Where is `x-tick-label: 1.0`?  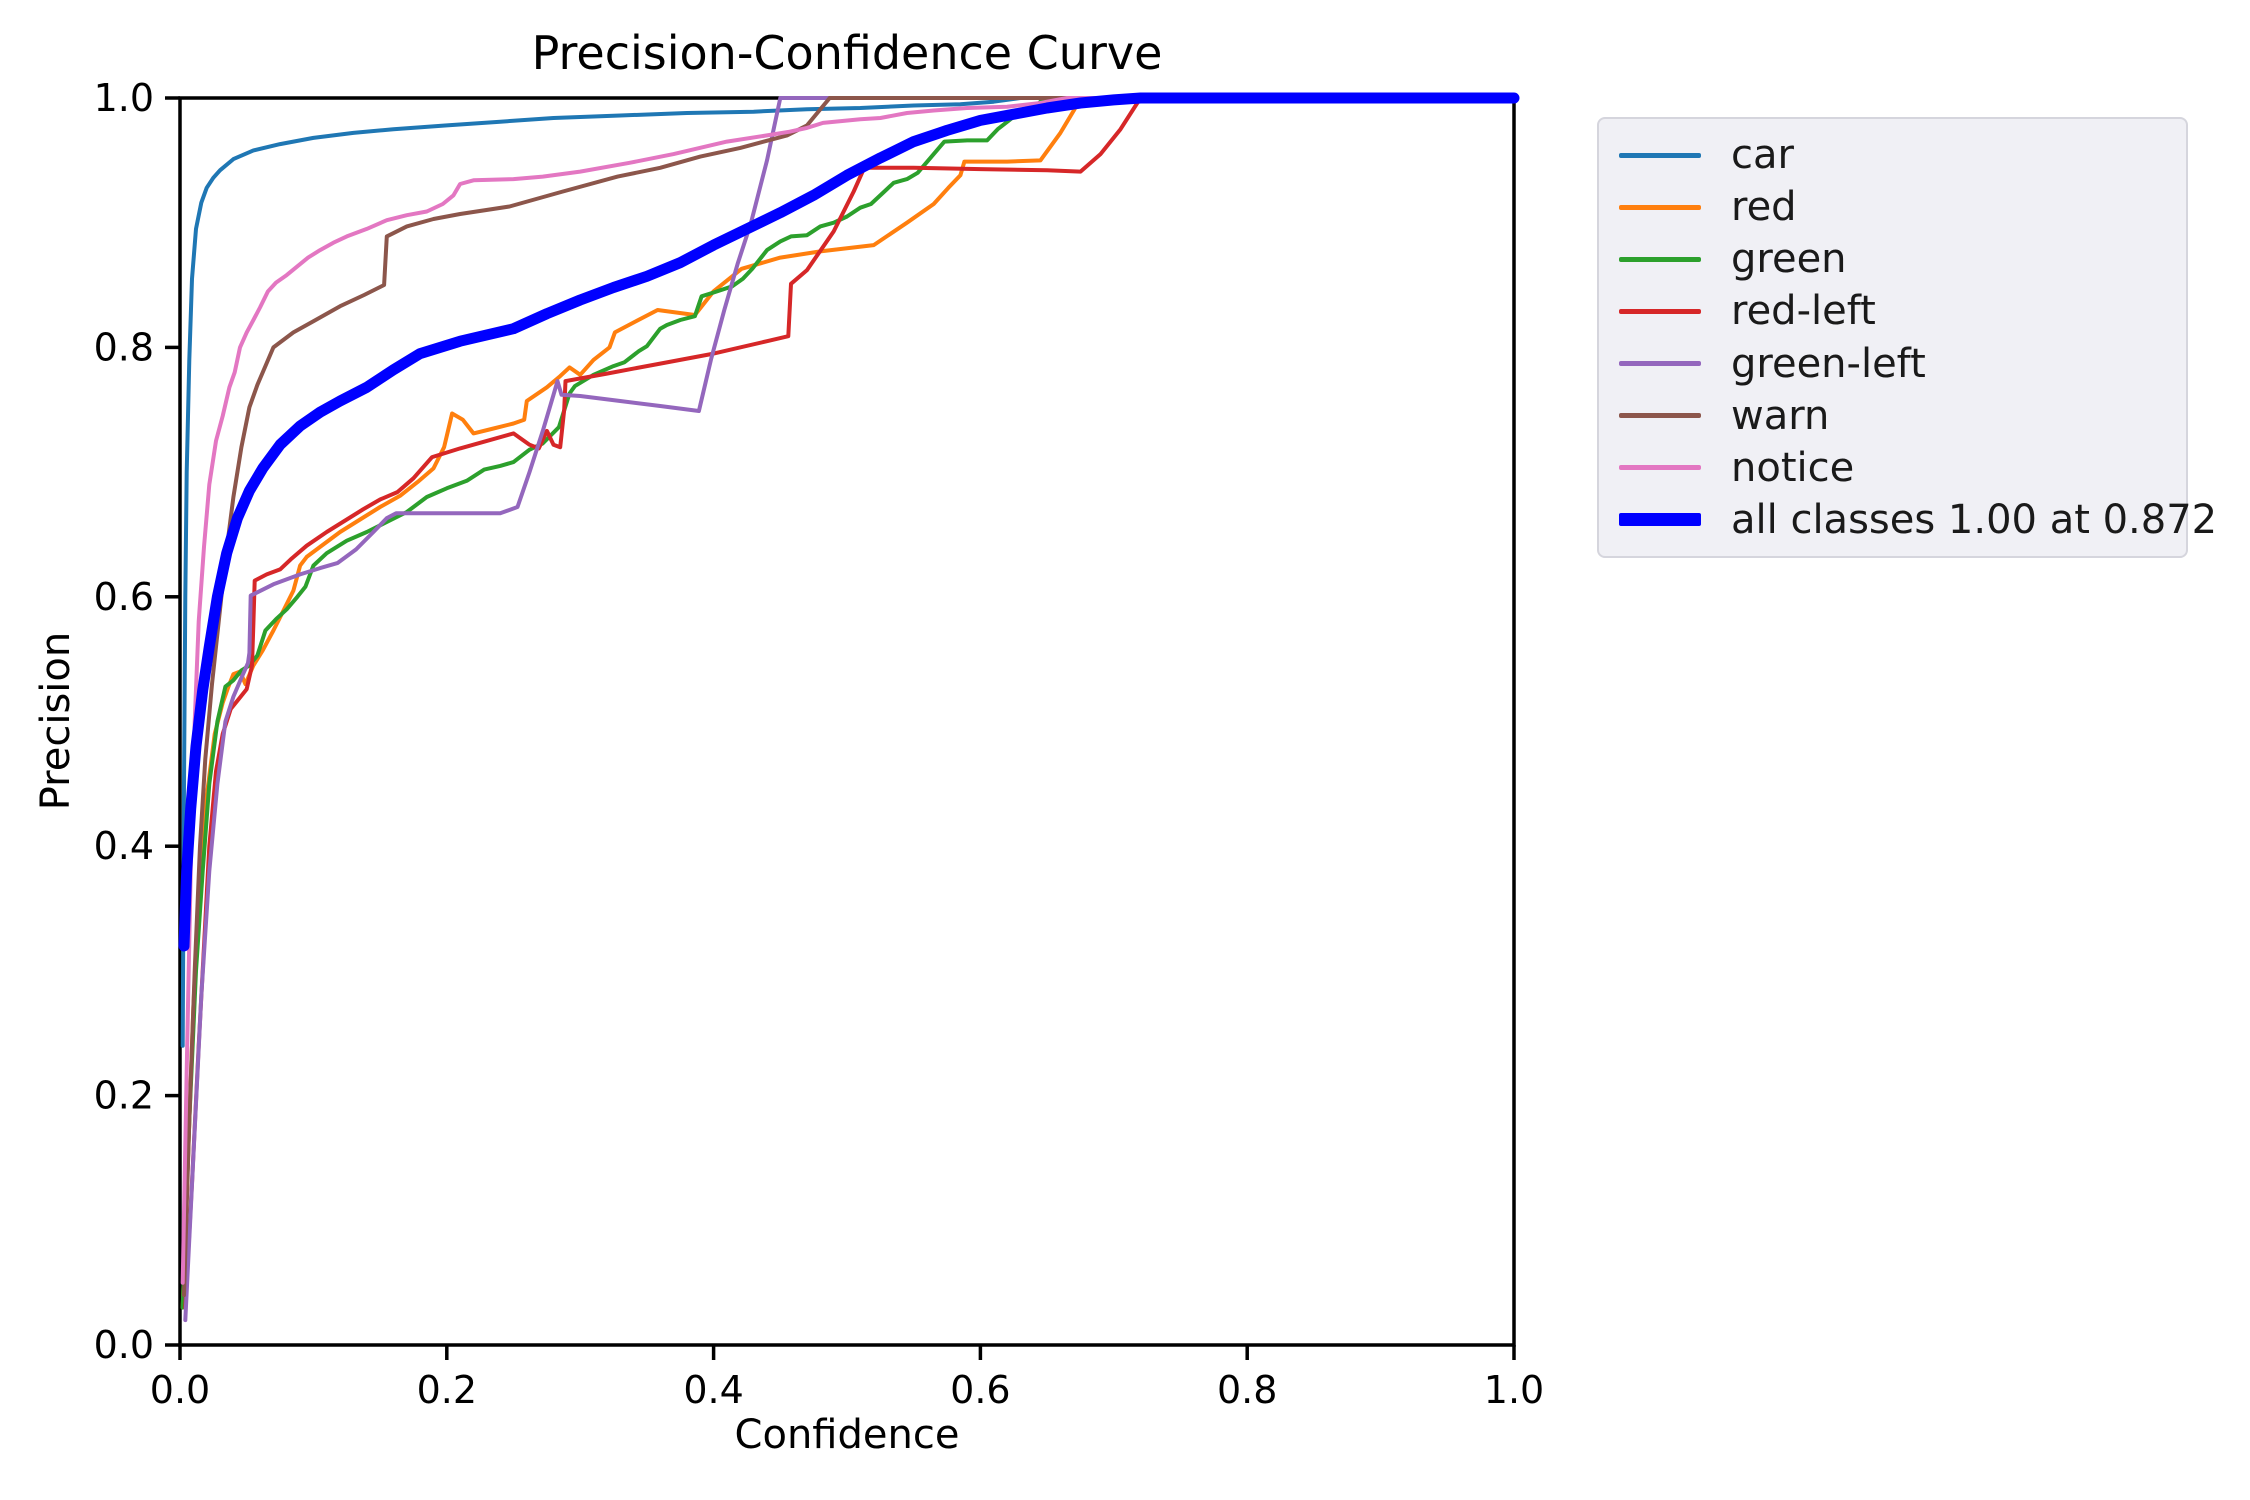 x-tick-label: 1.0 is located at coordinates (1514, 1390).